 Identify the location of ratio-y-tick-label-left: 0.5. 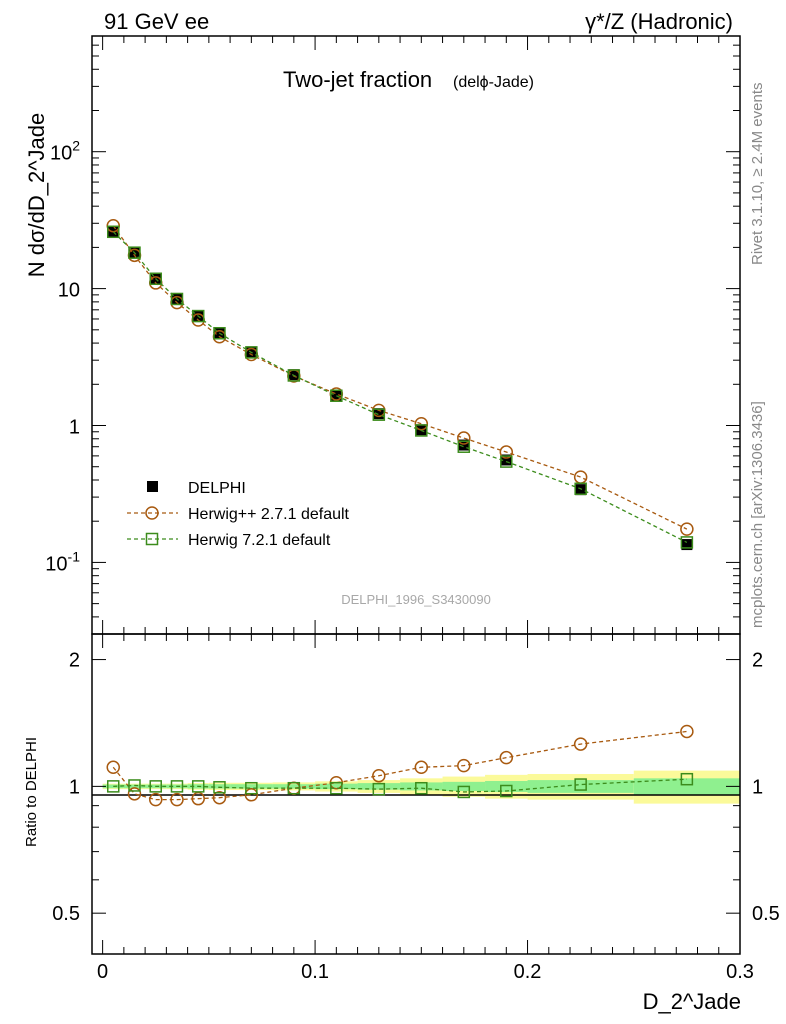
(66, 914).